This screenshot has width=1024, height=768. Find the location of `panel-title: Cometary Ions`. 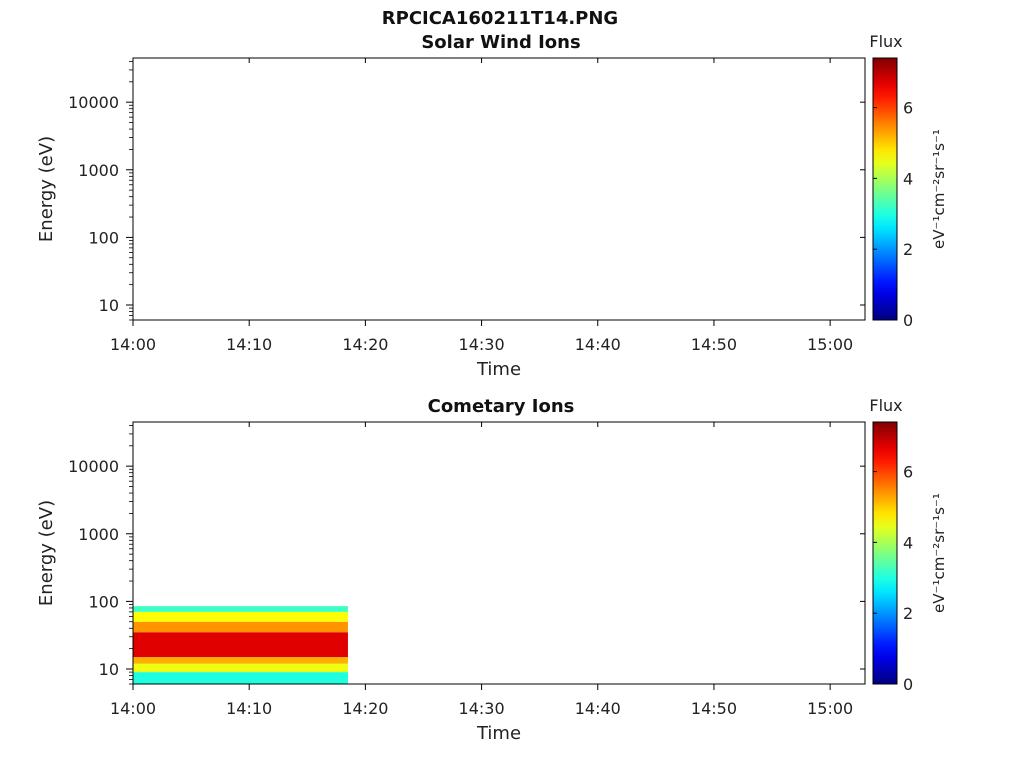

panel-title: Cometary Ions is located at coordinates (501, 406).